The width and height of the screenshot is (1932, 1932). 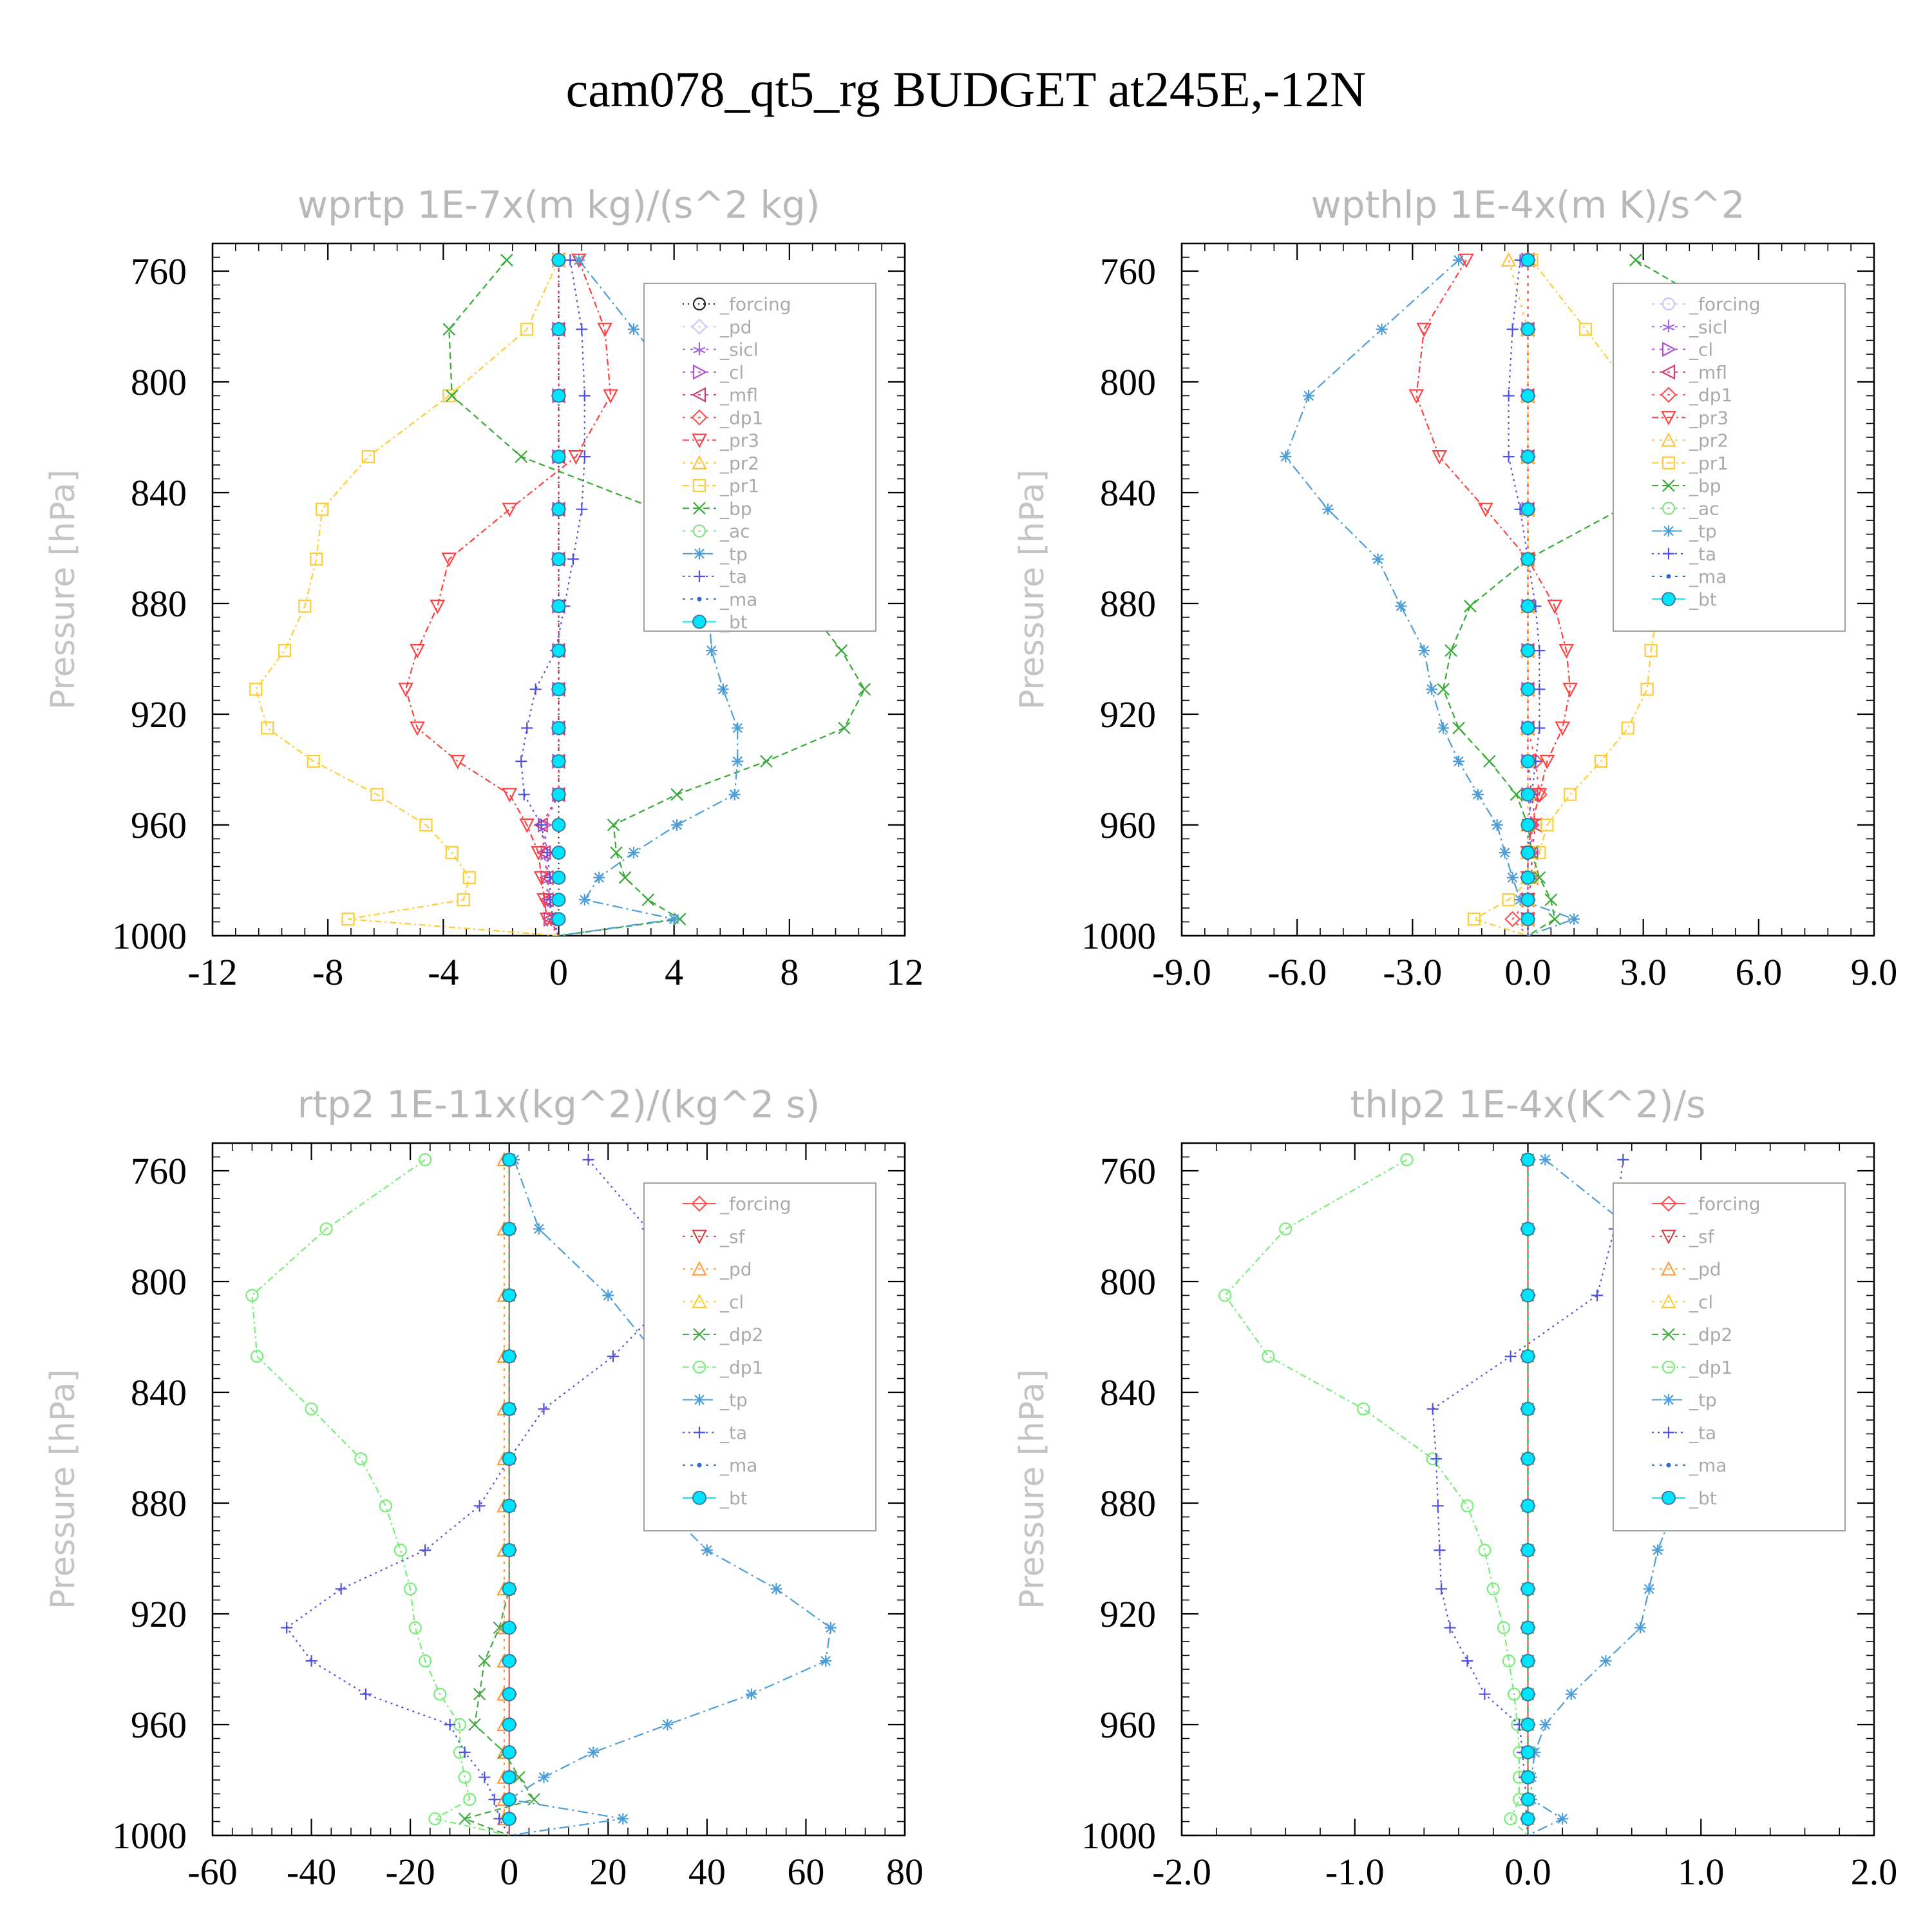 What do you see at coordinates (1181, 1872) in the screenshot?
I see `x-tick-label: -2.0` at bounding box center [1181, 1872].